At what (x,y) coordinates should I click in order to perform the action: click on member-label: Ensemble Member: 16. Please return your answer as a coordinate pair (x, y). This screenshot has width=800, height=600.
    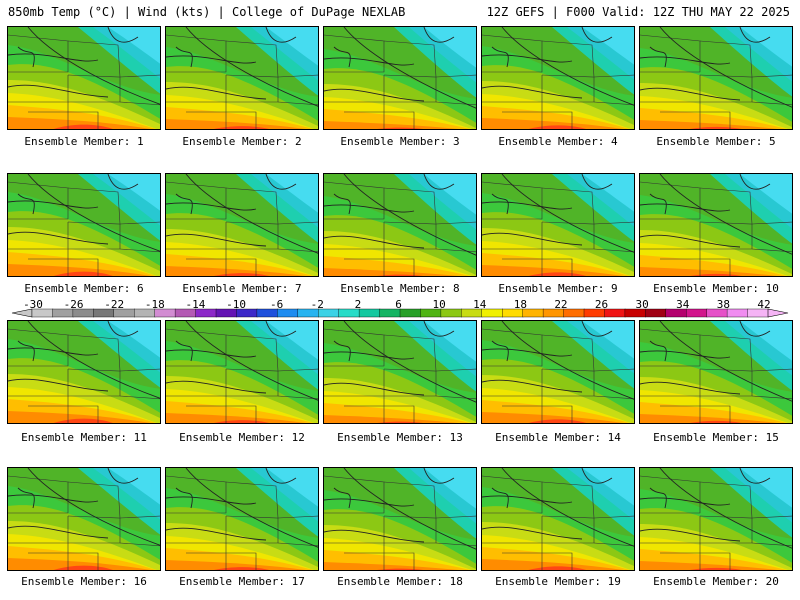
    Looking at the image, I should click on (84, 581).